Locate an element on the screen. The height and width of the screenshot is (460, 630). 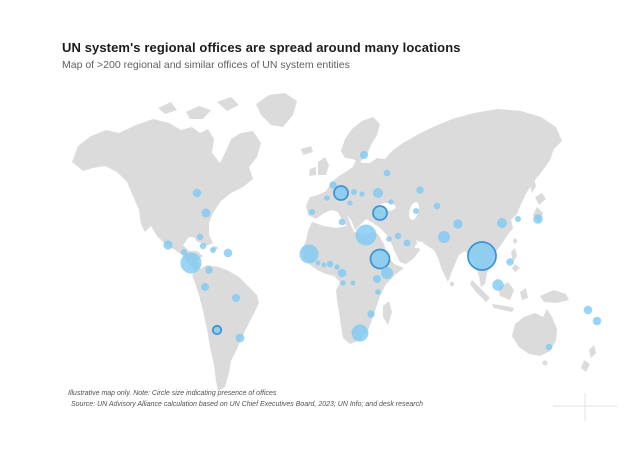
crosshair-mark is located at coordinates (585, 407).